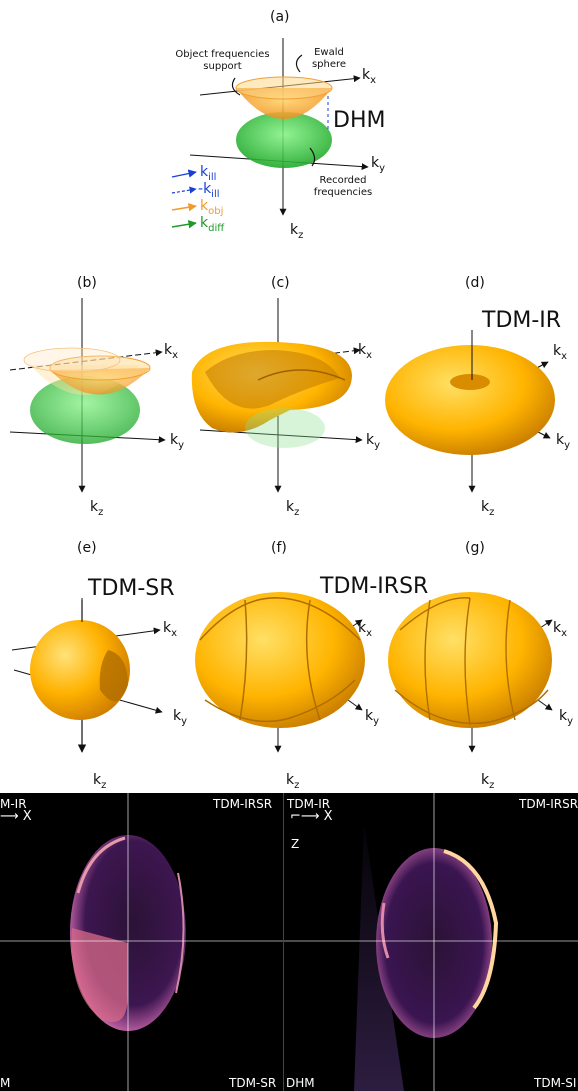  I want to click on reconstruction-left-image, so click(141, 942).